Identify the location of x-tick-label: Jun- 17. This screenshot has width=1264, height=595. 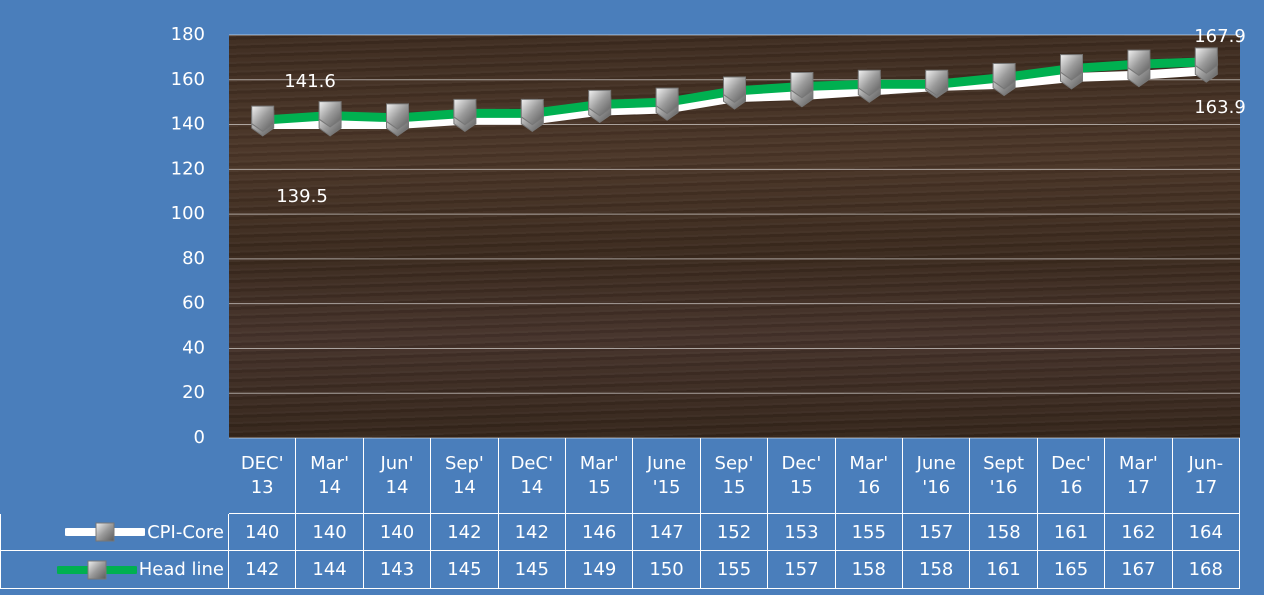
(1206, 475).